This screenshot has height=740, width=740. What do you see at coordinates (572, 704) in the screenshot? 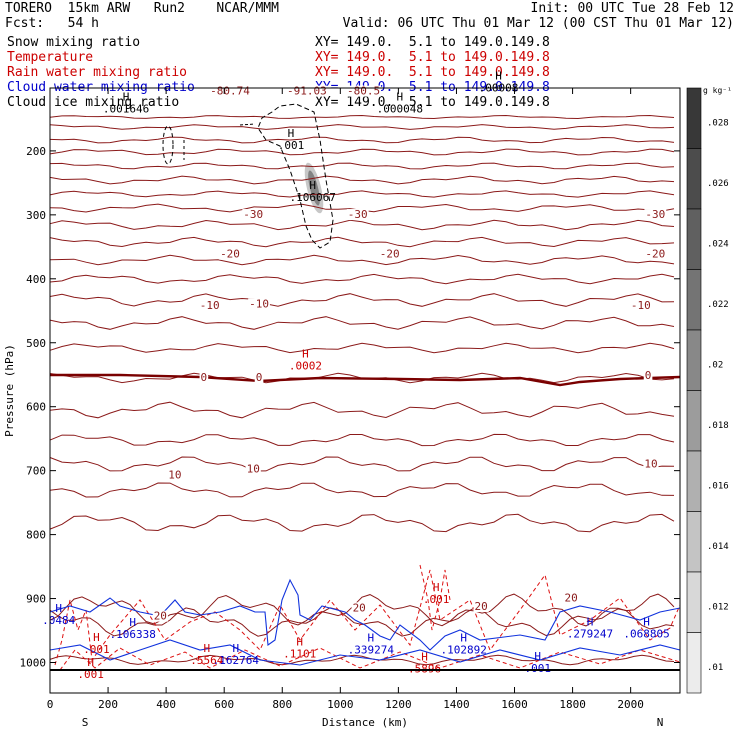
I see `x-tick-label: 1800` at bounding box center [572, 704].